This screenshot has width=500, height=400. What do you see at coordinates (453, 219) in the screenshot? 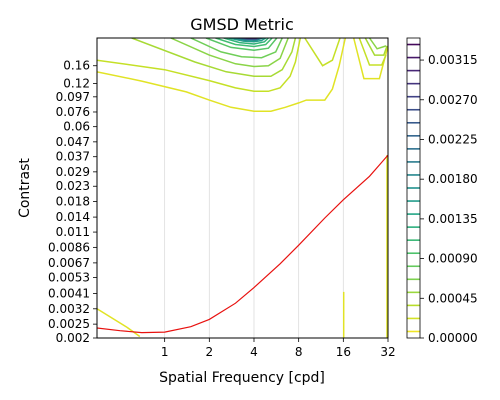
I see `colorbar-tick-label: 0.00135` at bounding box center [453, 219].